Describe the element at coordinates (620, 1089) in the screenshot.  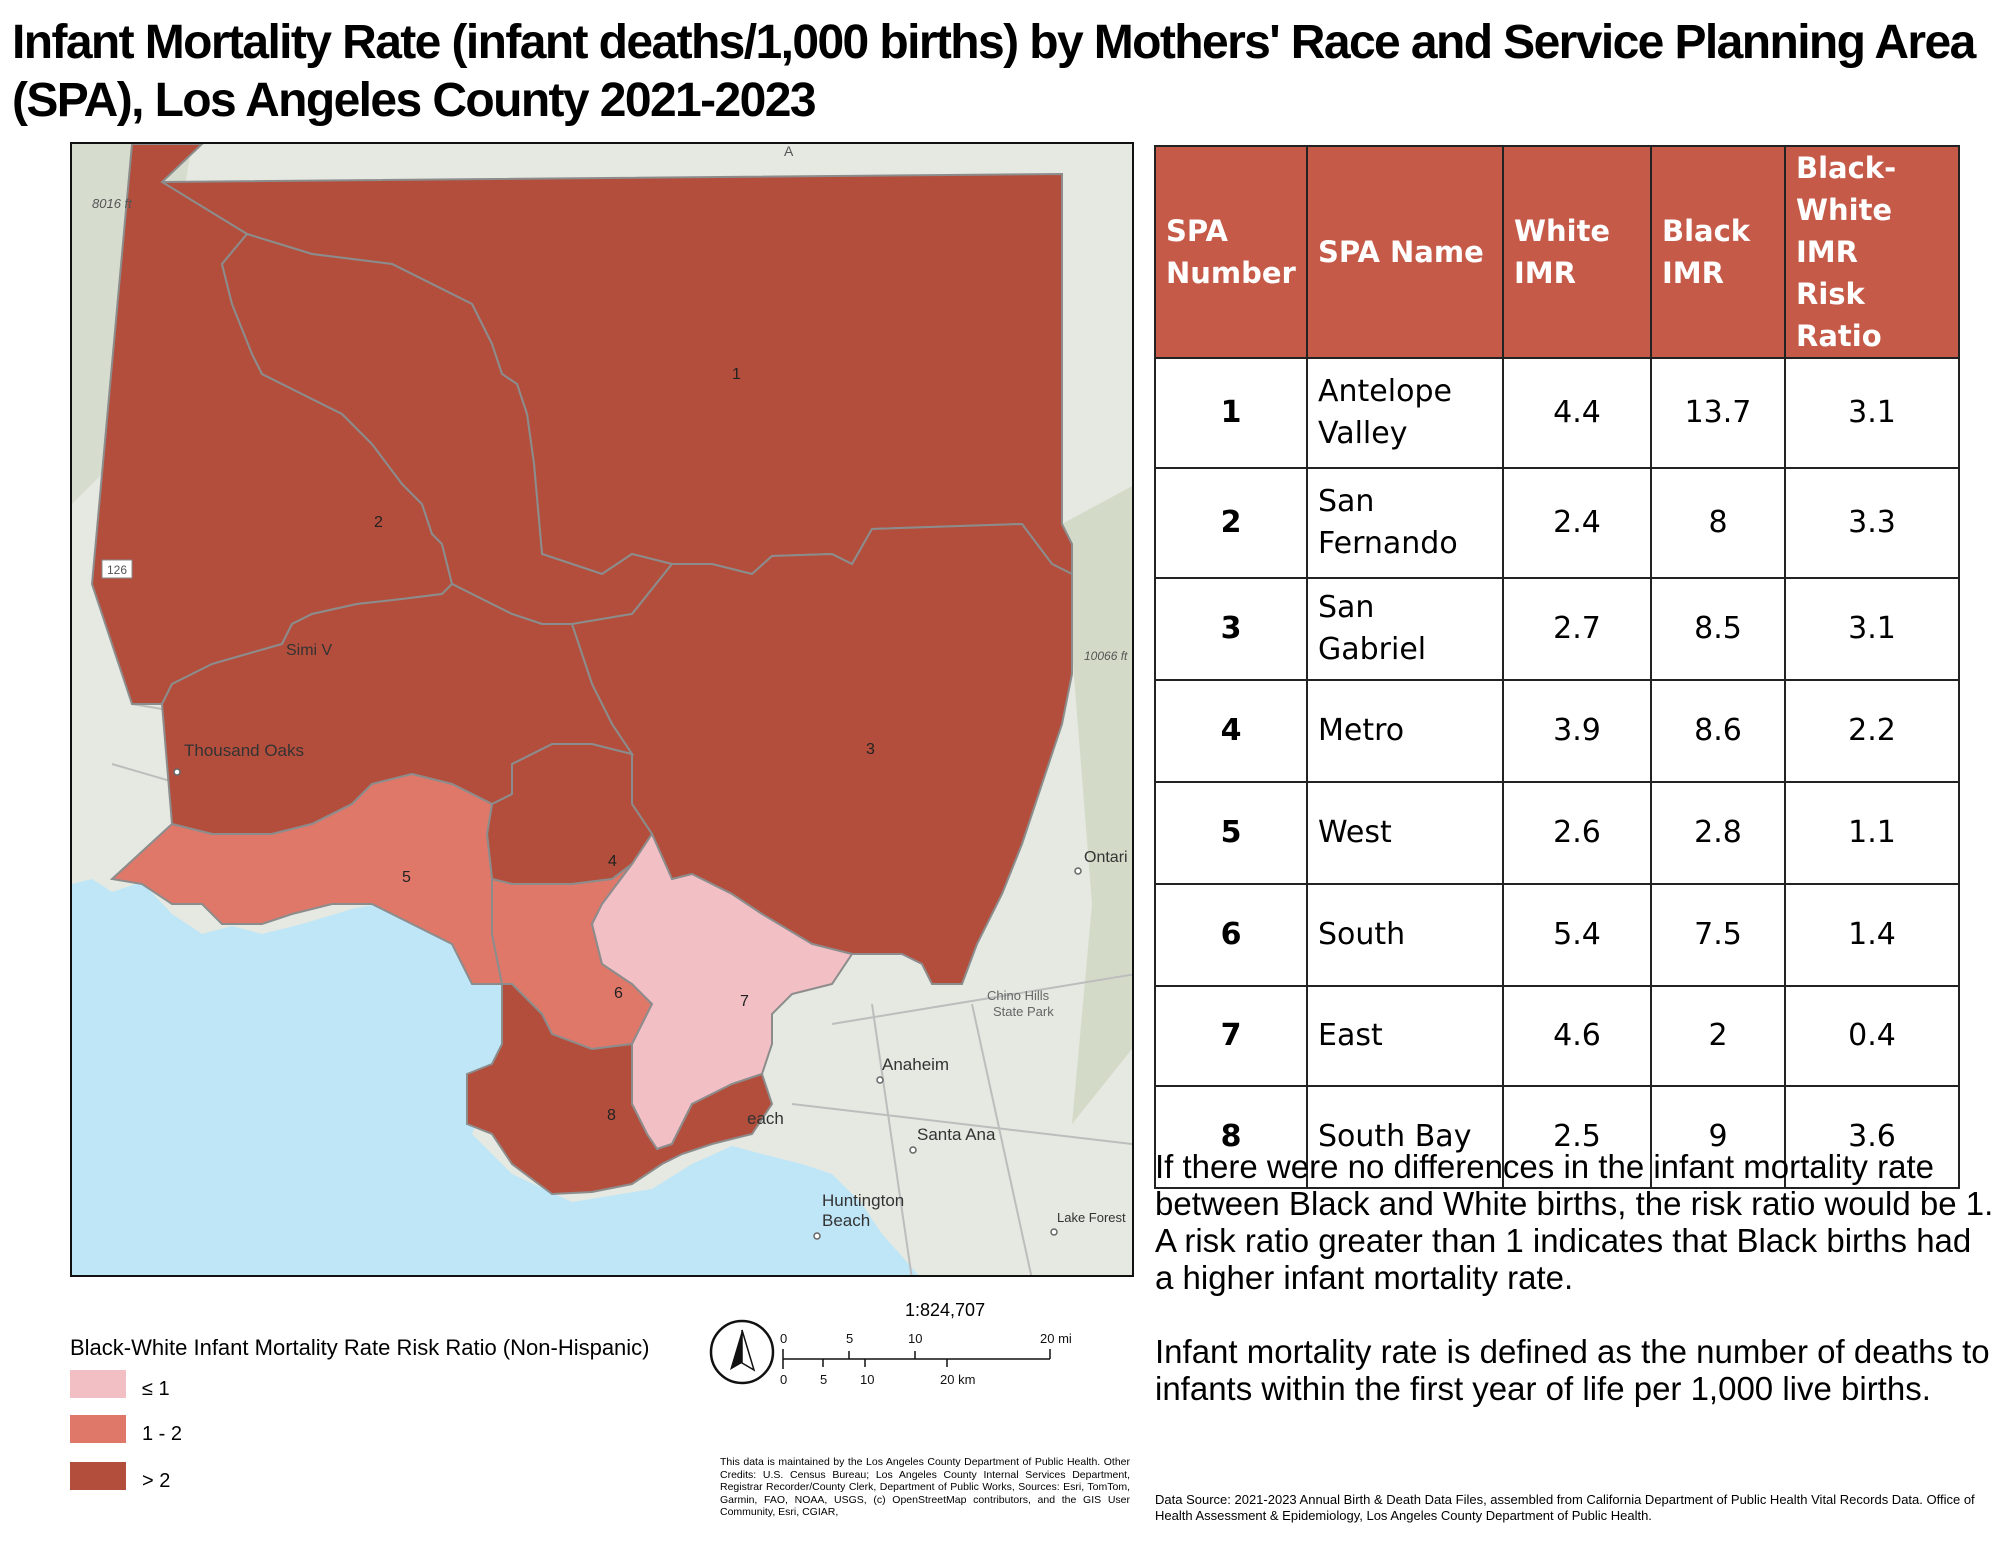
I see `spa-8-south-bay` at that location.